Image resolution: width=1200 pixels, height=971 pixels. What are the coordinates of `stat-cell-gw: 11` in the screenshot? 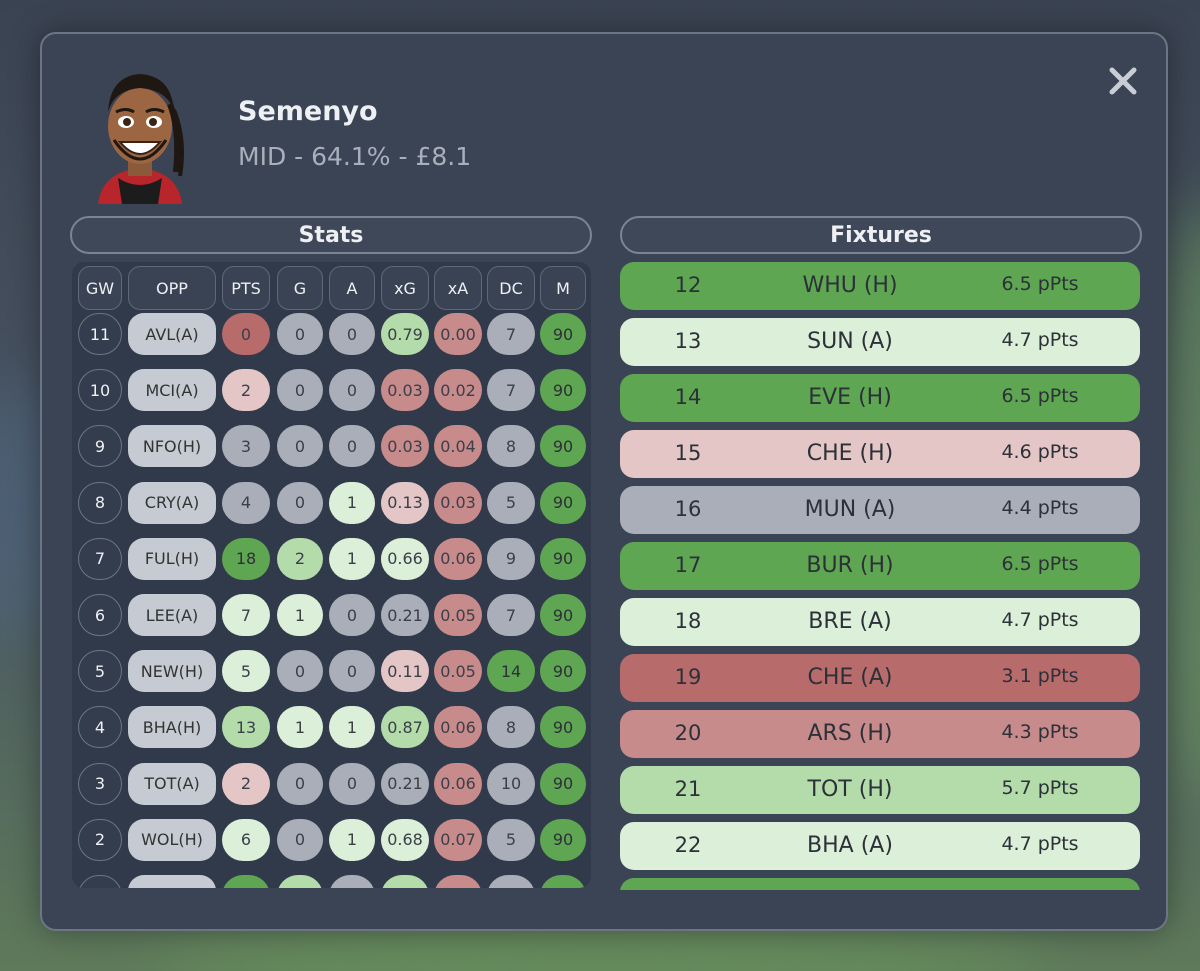 It's located at (100, 334).